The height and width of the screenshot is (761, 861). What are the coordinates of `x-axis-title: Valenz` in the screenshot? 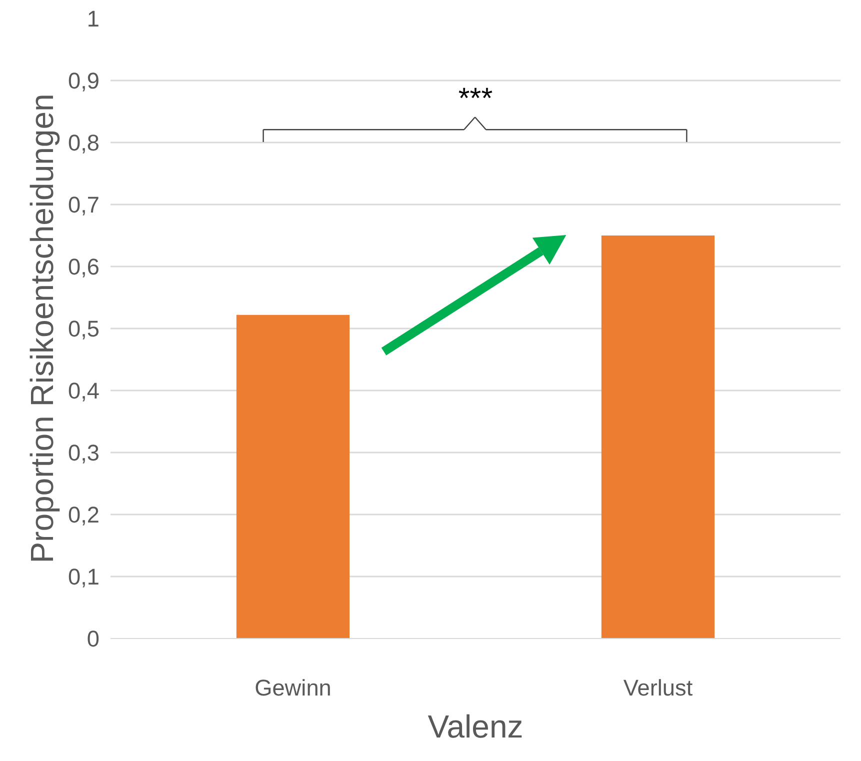 It's located at (476, 726).